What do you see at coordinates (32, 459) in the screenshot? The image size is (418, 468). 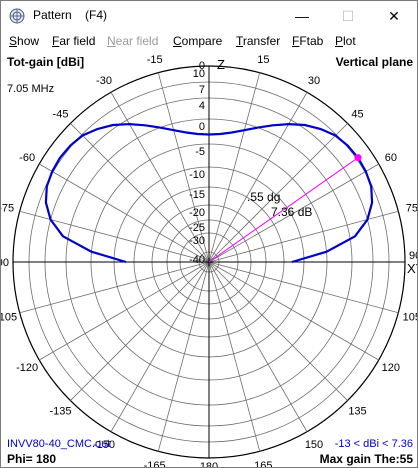 I see `phi-label: Phi= 180` at bounding box center [32, 459].